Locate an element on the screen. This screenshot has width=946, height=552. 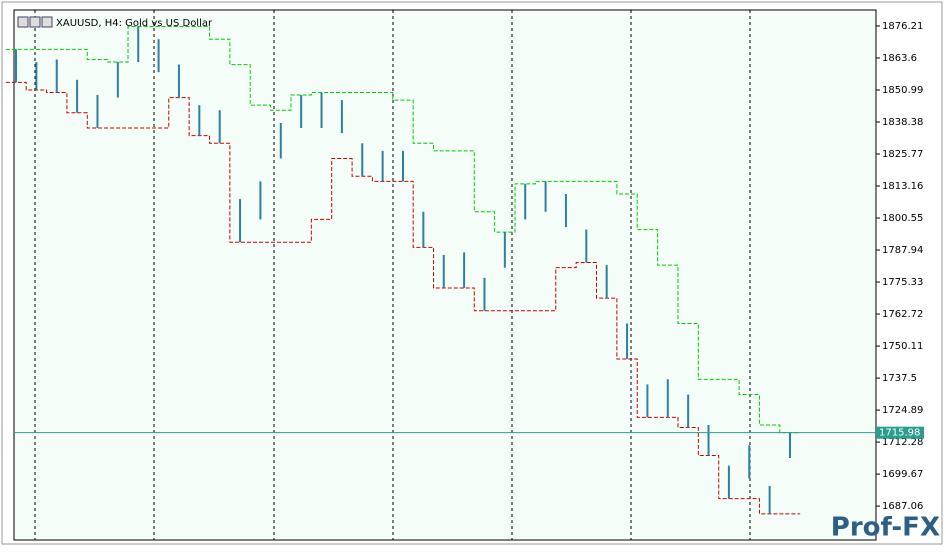
y-tick-label: 1813.16 is located at coordinates (902, 186).